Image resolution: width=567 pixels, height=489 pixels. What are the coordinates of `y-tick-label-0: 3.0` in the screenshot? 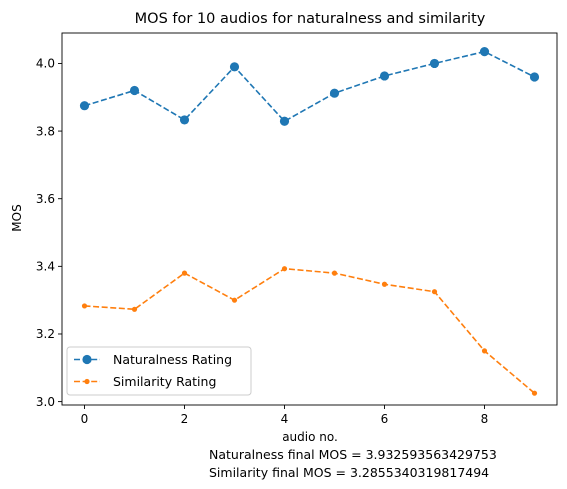 It's located at (45, 402).